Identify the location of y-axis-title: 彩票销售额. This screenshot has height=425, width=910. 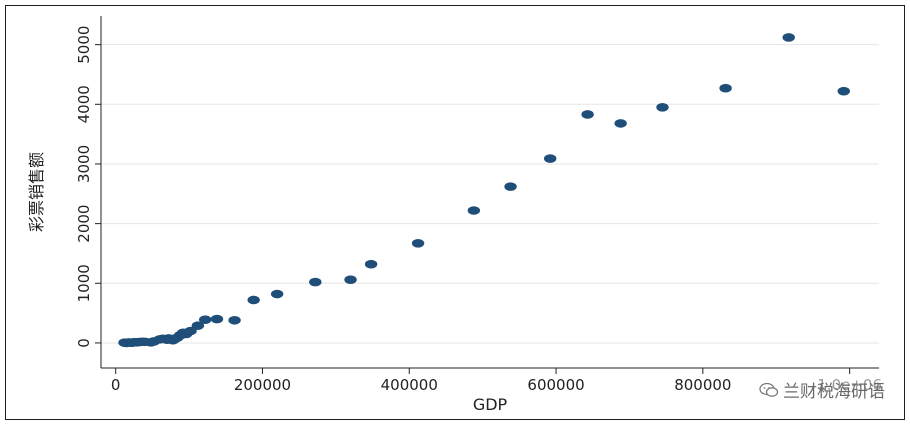
(36, 192).